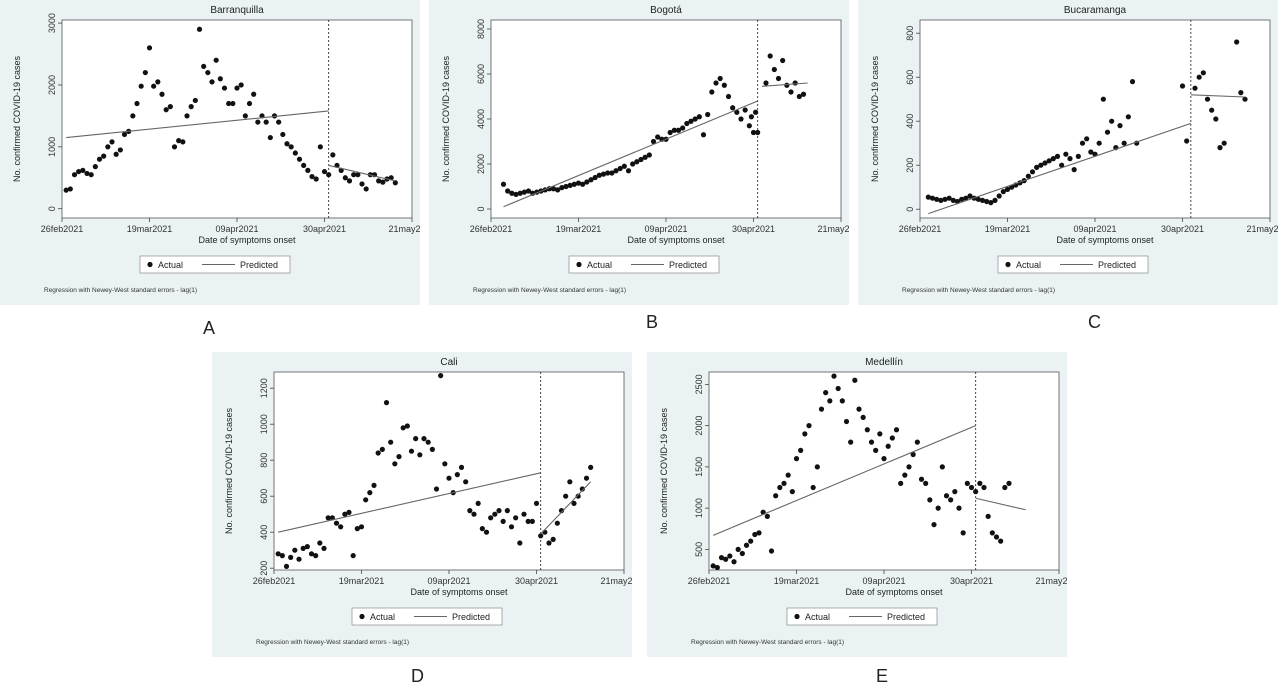 The width and height of the screenshot is (1280, 690). Describe the element at coordinates (209, 328) in the screenshot. I see `panel-letter-a: A` at that location.